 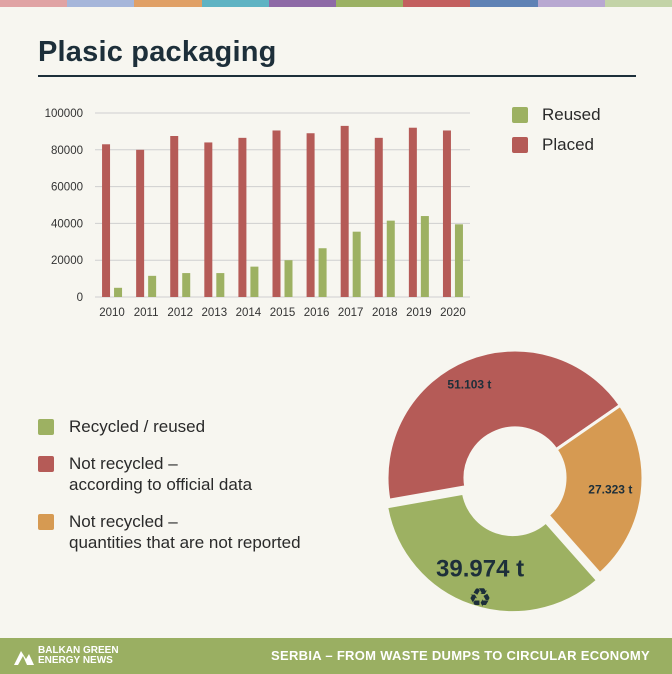 What do you see at coordinates (385, 313) in the screenshot?
I see `x-tick-label: 2018` at bounding box center [385, 313].